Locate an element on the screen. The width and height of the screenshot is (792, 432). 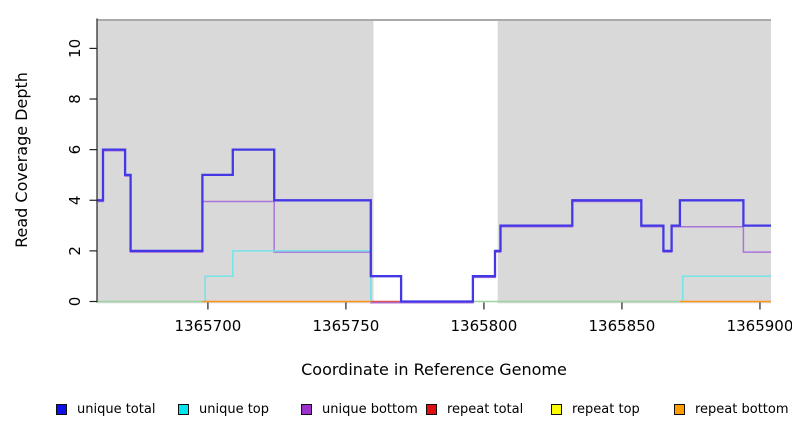
y-tick-label: 6 is located at coordinates (75, 150).